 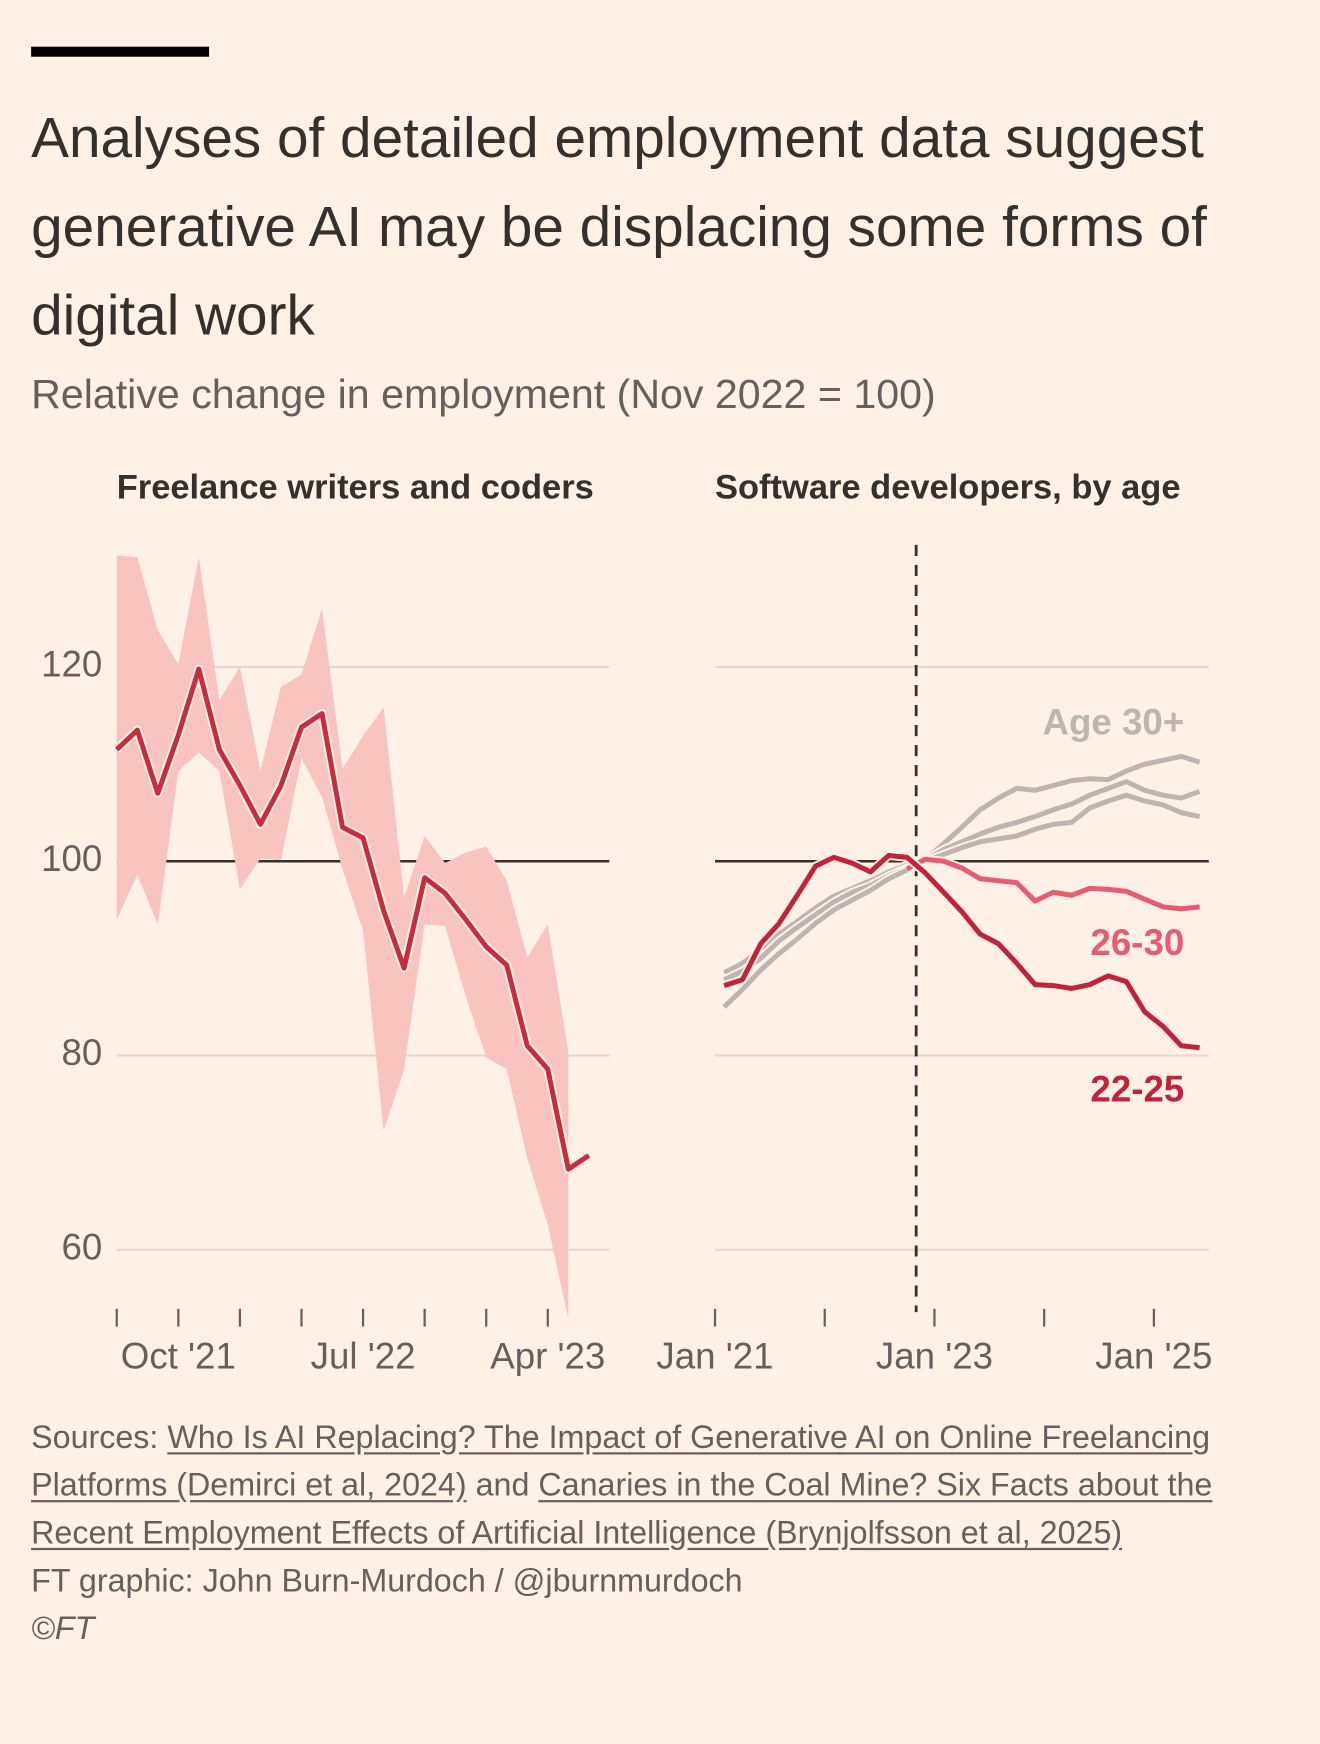 What do you see at coordinates (63, 1629) in the screenshot?
I see `copyright: ©FT` at bounding box center [63, 1629].